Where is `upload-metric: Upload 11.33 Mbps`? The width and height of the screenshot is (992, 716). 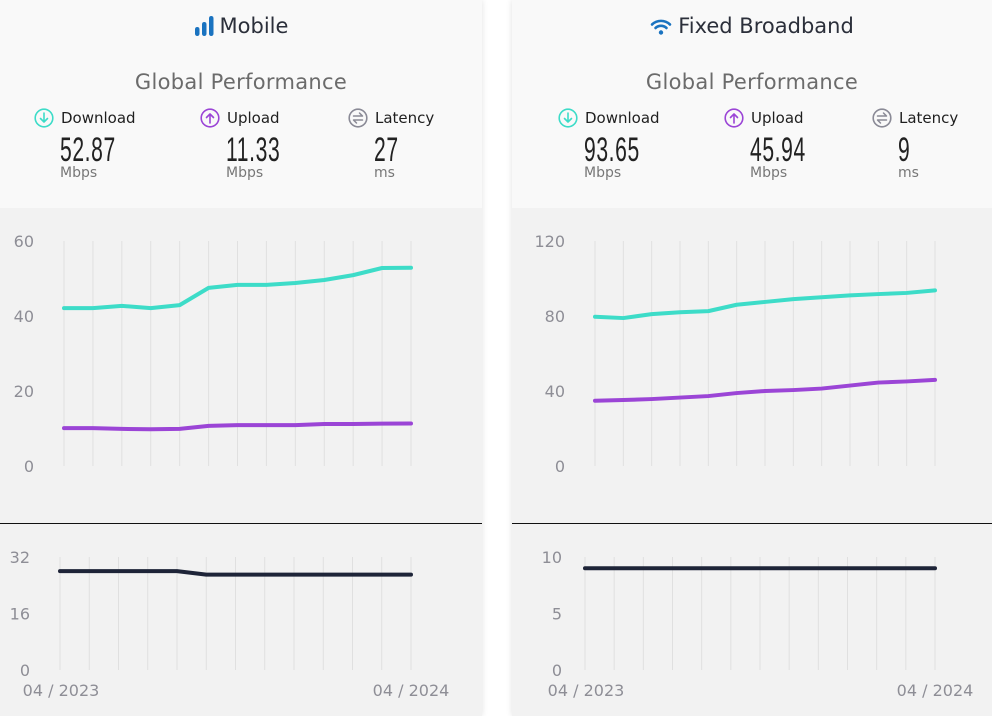
upload-metric: Upload 11.33 Mbps is located at coordinates (257, 144).